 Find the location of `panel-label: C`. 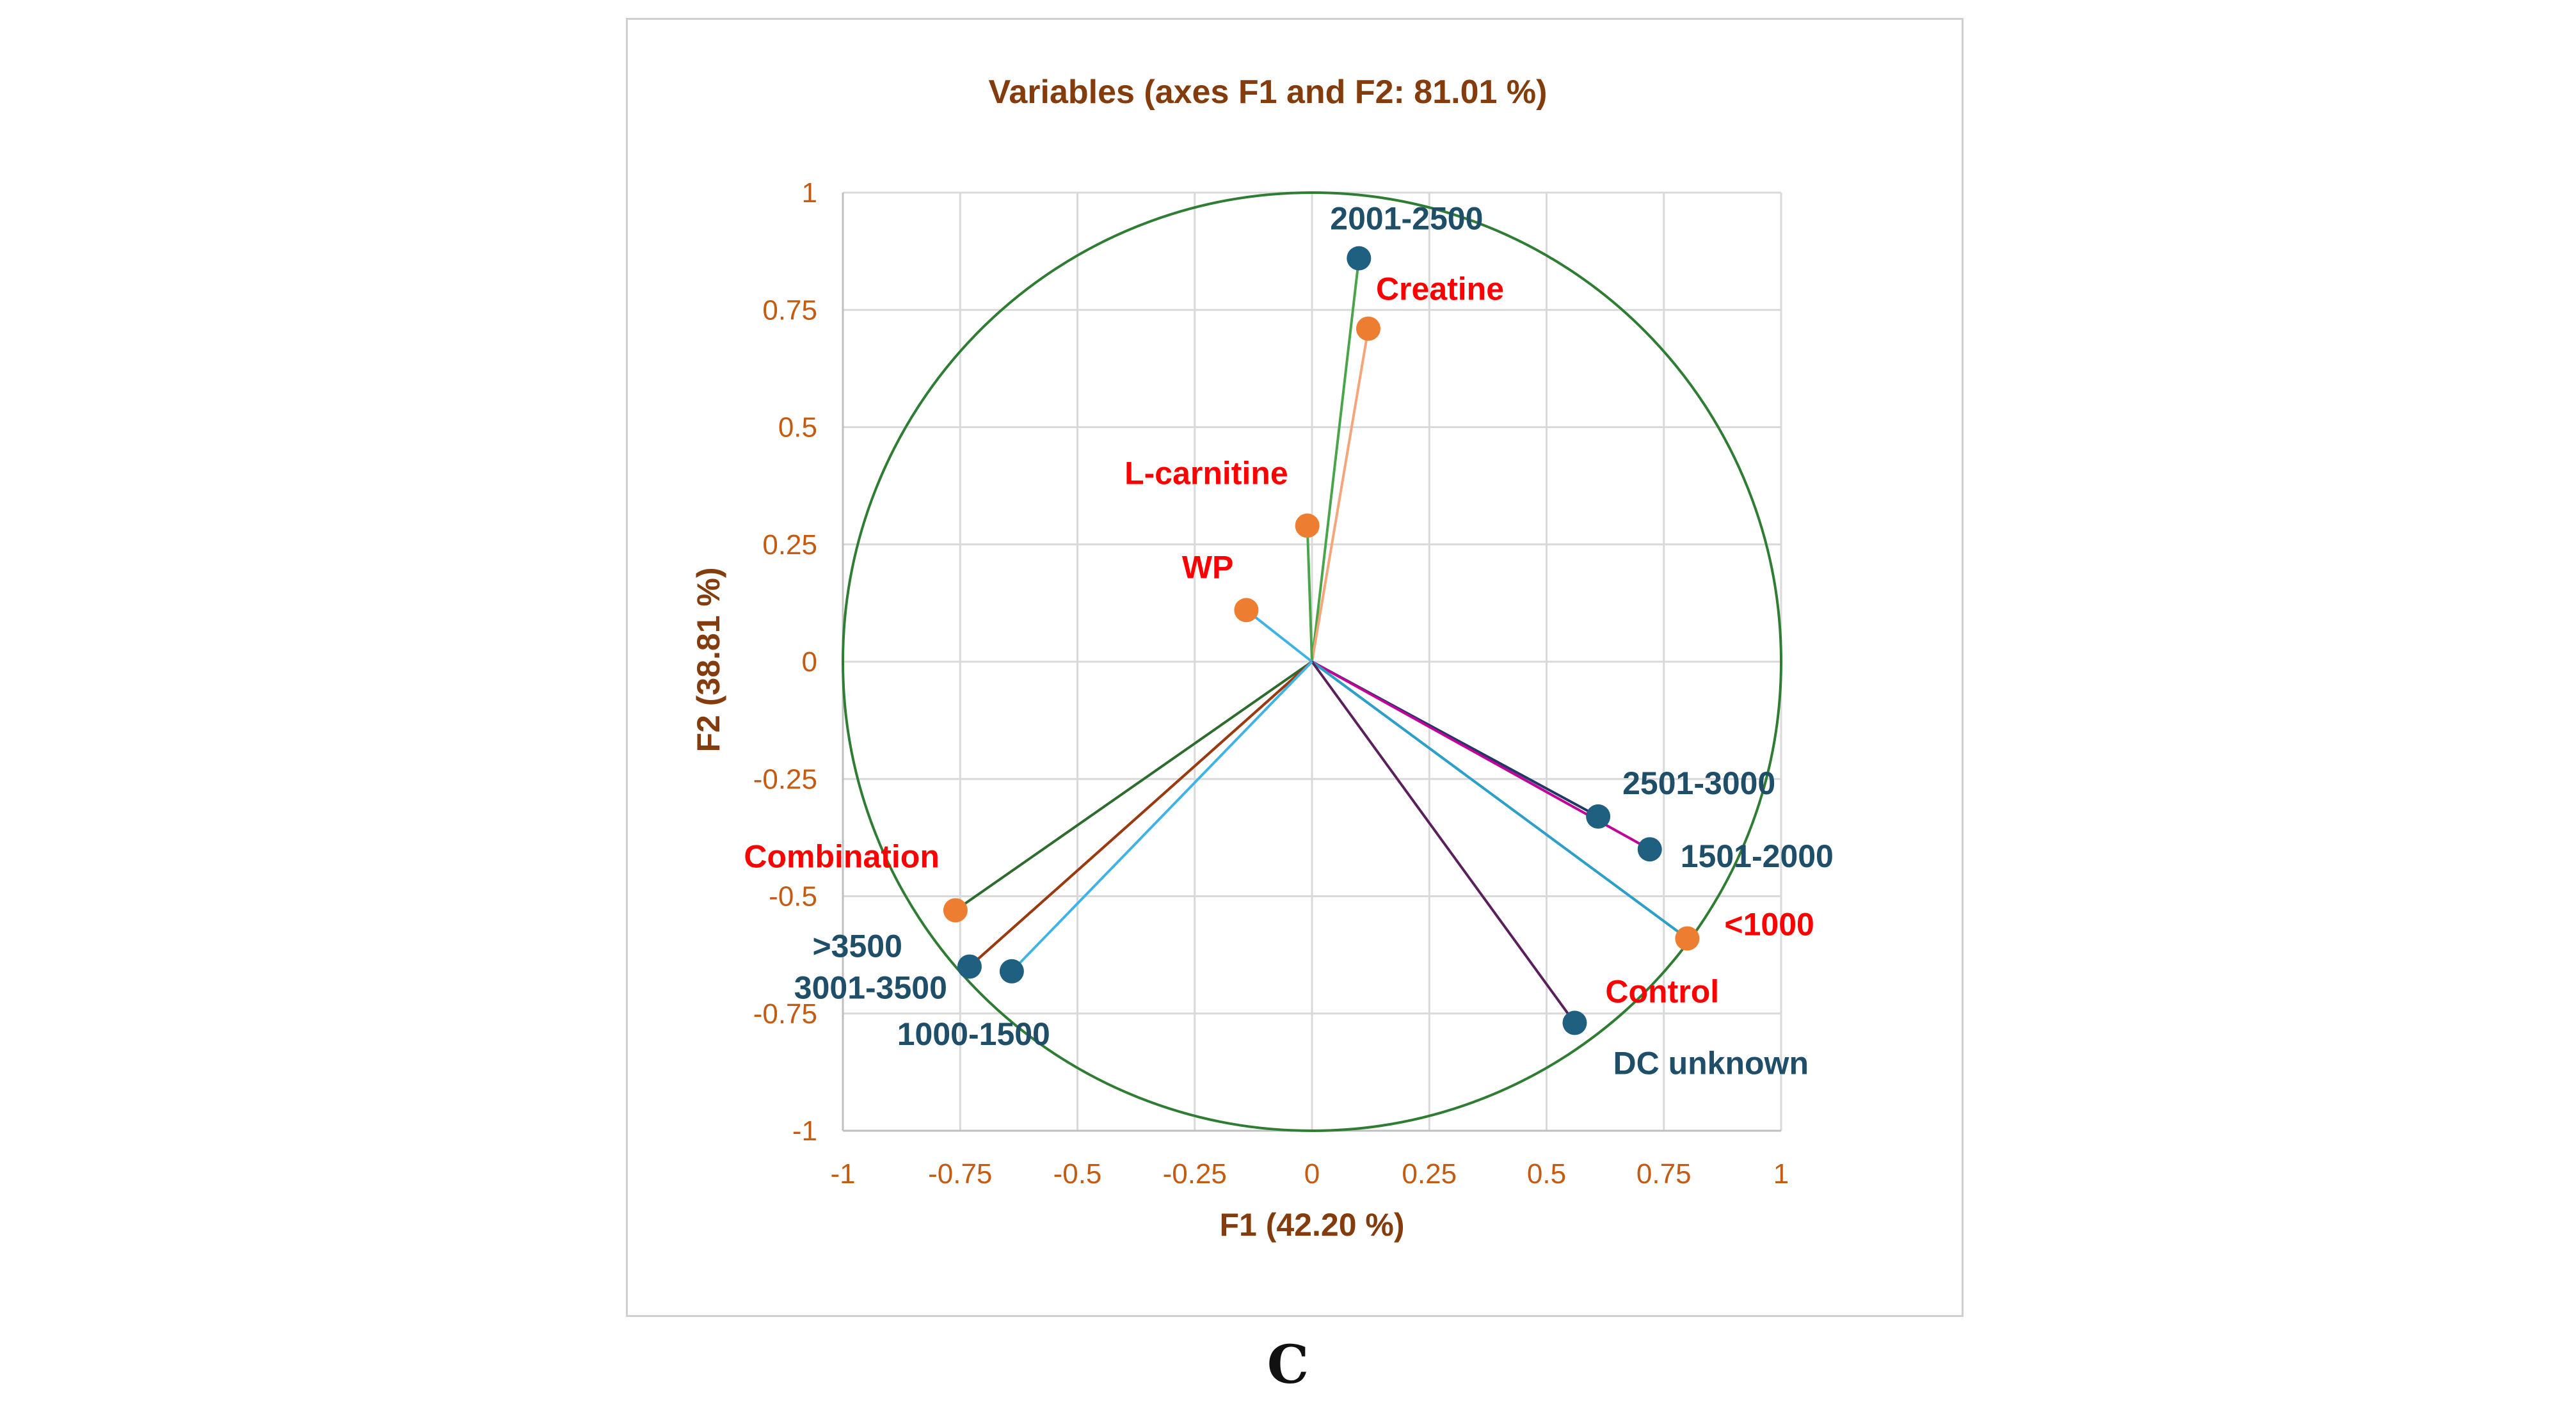

panel-label: C is located at coordinates (1288, 1365).